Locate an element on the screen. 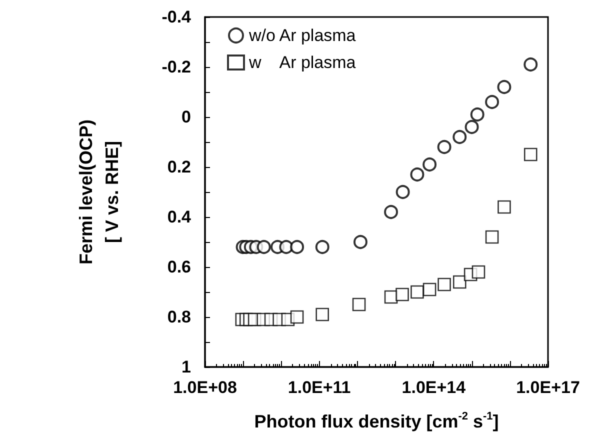 This screenshot has width=597, height=448. y-tick-label: 0 is located at coordinates (186, 117).